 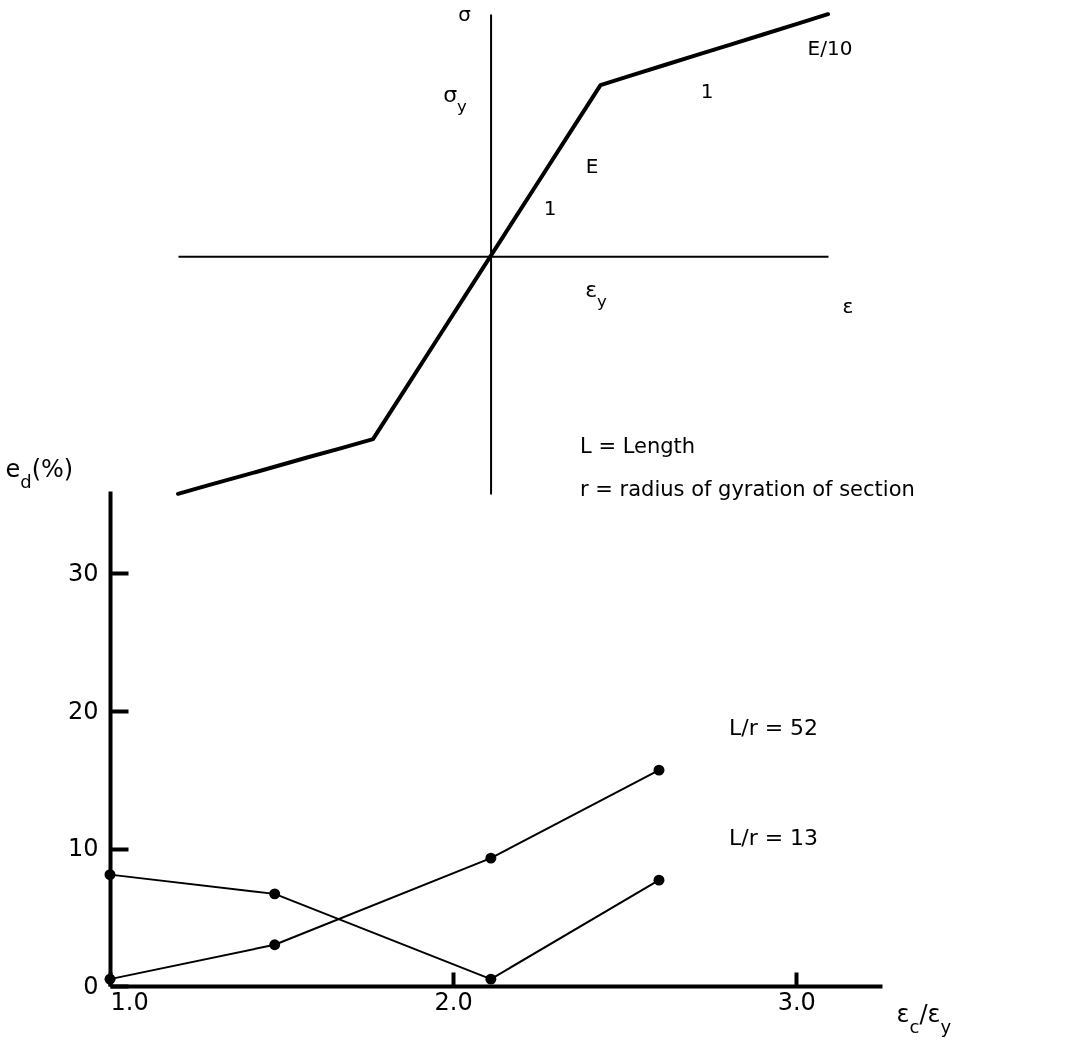 What do you see at coordinates (465, 13) in the screenshot?
I see `y-axis-title: σ` at bounding box center [465, 13].